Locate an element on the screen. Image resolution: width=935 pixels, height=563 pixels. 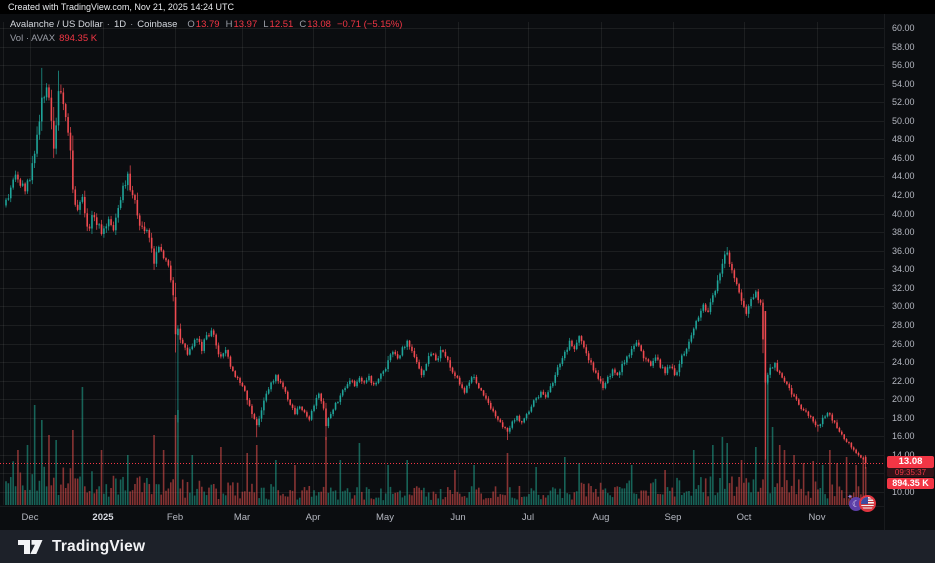
y-axis-tick: 48.00 is located at coordinates (903, 139).